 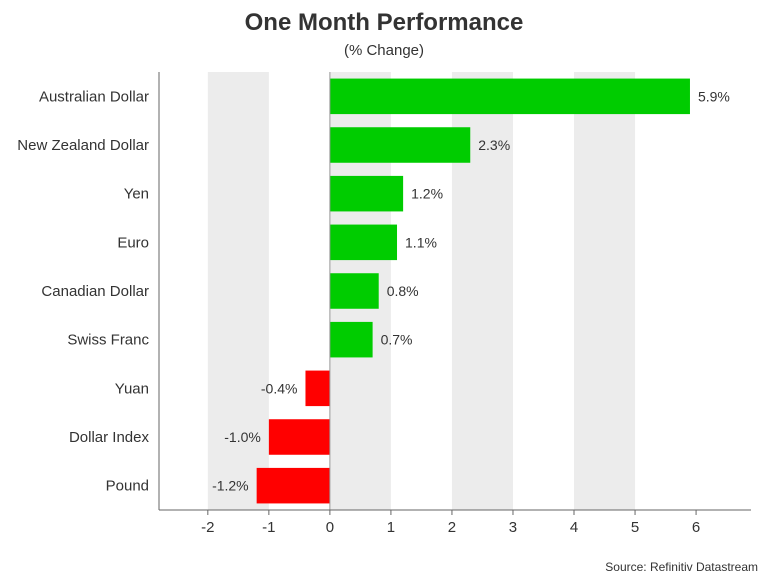 What do you see at coordinates (681, 567) in the screenshot?
I see `source-note: Source: Refinitiv Datastream` at bounding box center [681, 567].